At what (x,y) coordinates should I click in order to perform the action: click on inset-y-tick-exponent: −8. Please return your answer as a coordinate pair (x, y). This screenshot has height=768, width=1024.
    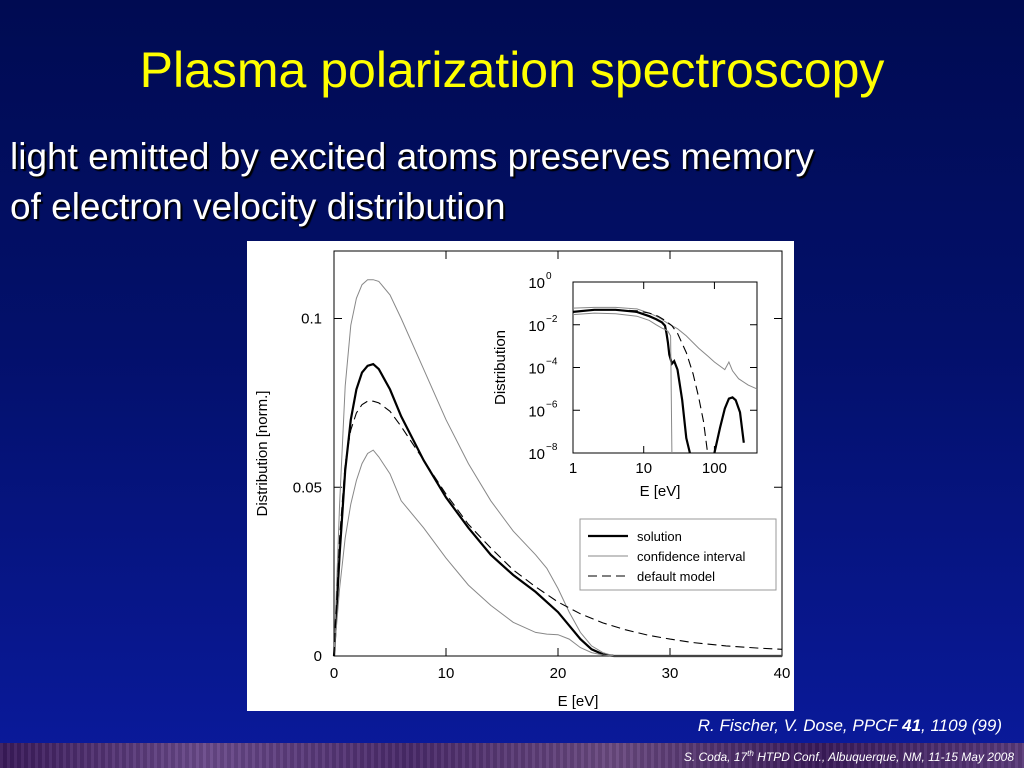
    Looking at the image, I should click on (552, 447).